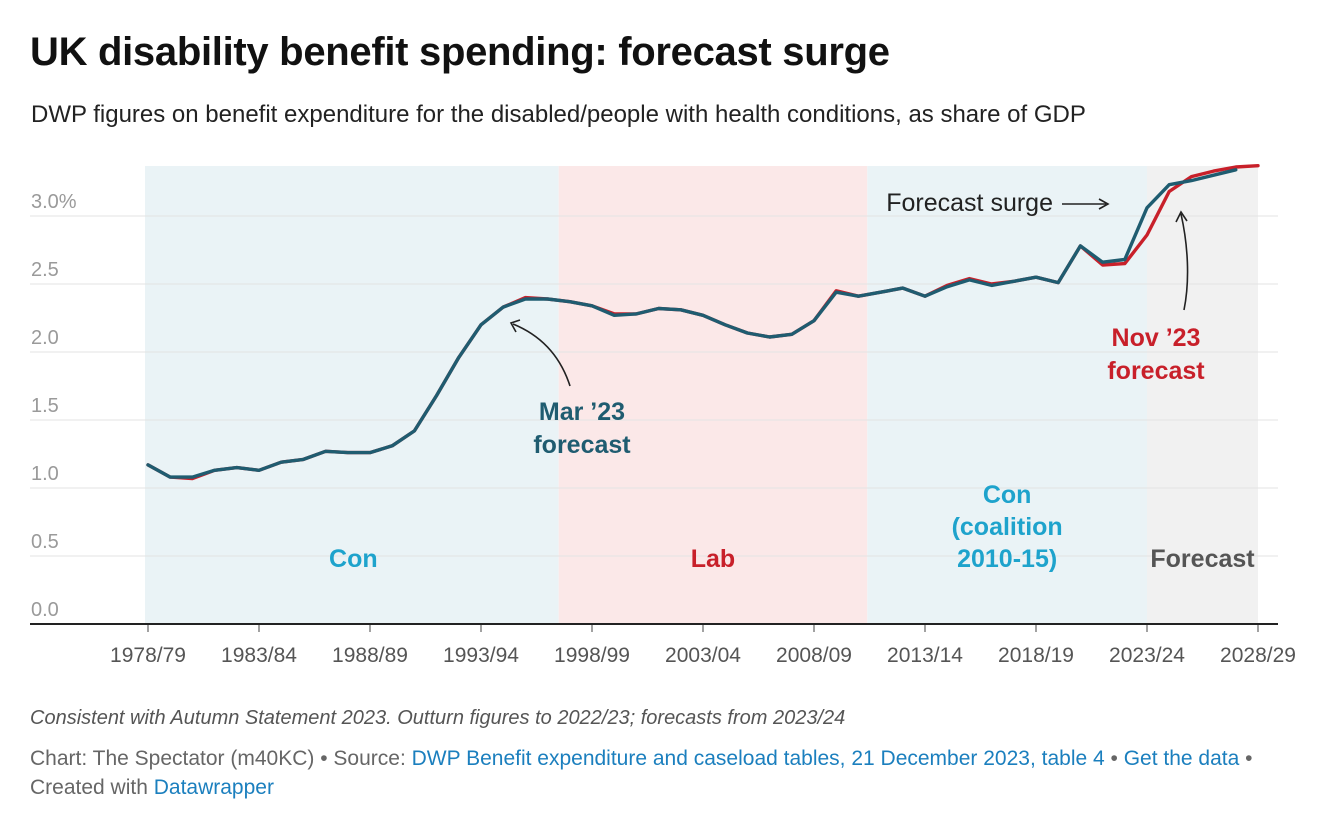 Image resolution: width=1326 pixels, height=838 pixels. What do you see at coordinates (45, 338) in the screenshot?
I see `y-tick-label: 2.0` at bounding box center [45, 338].